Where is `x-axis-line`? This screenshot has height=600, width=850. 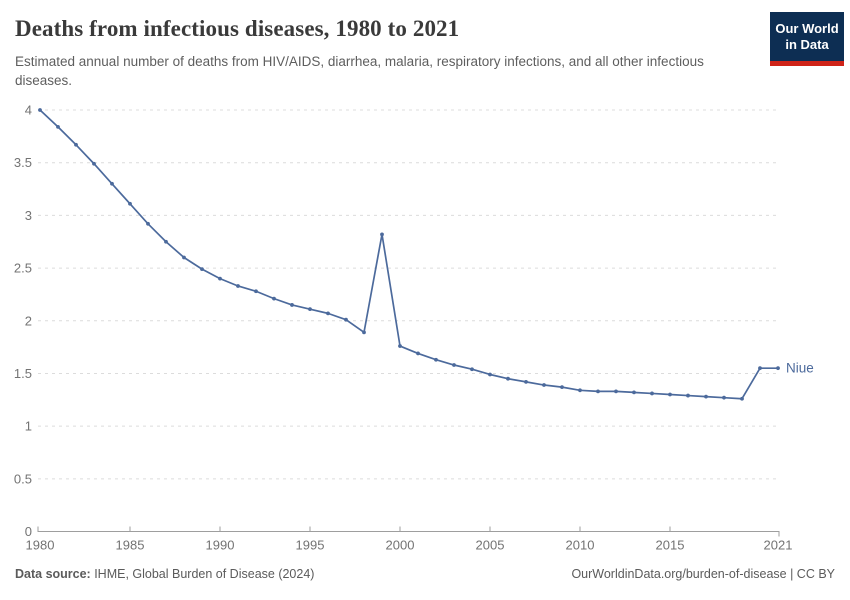
x-axis-line is located at coordinates (408, 531).